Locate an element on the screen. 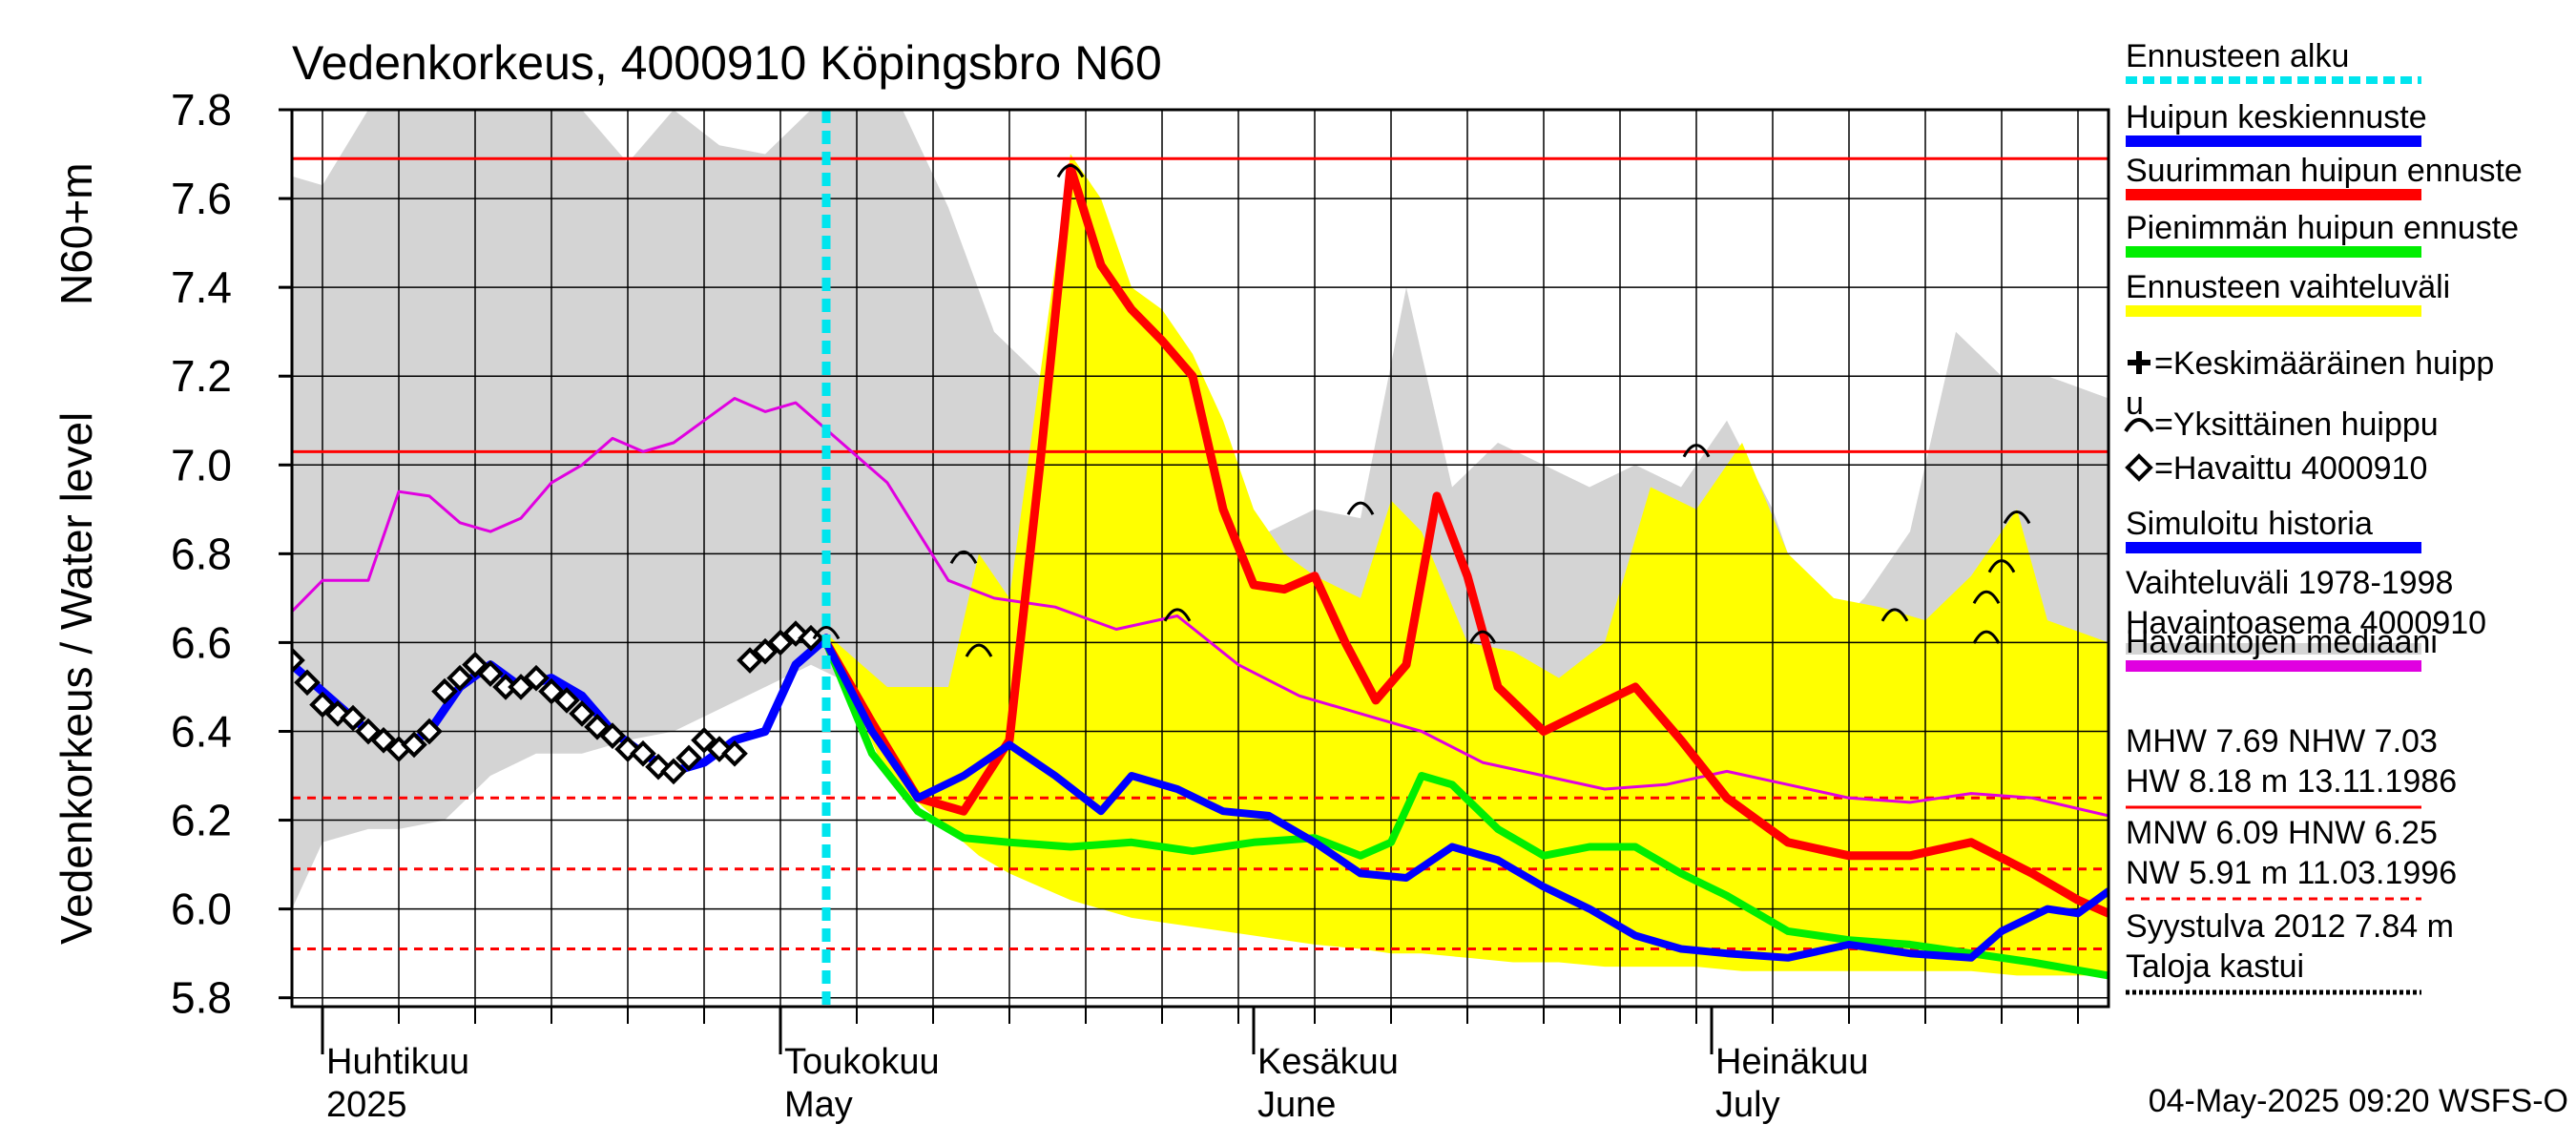 This screenshot has width=2576, height=1145. x-month-label-en: July is located at coordinates (1747, 1105).